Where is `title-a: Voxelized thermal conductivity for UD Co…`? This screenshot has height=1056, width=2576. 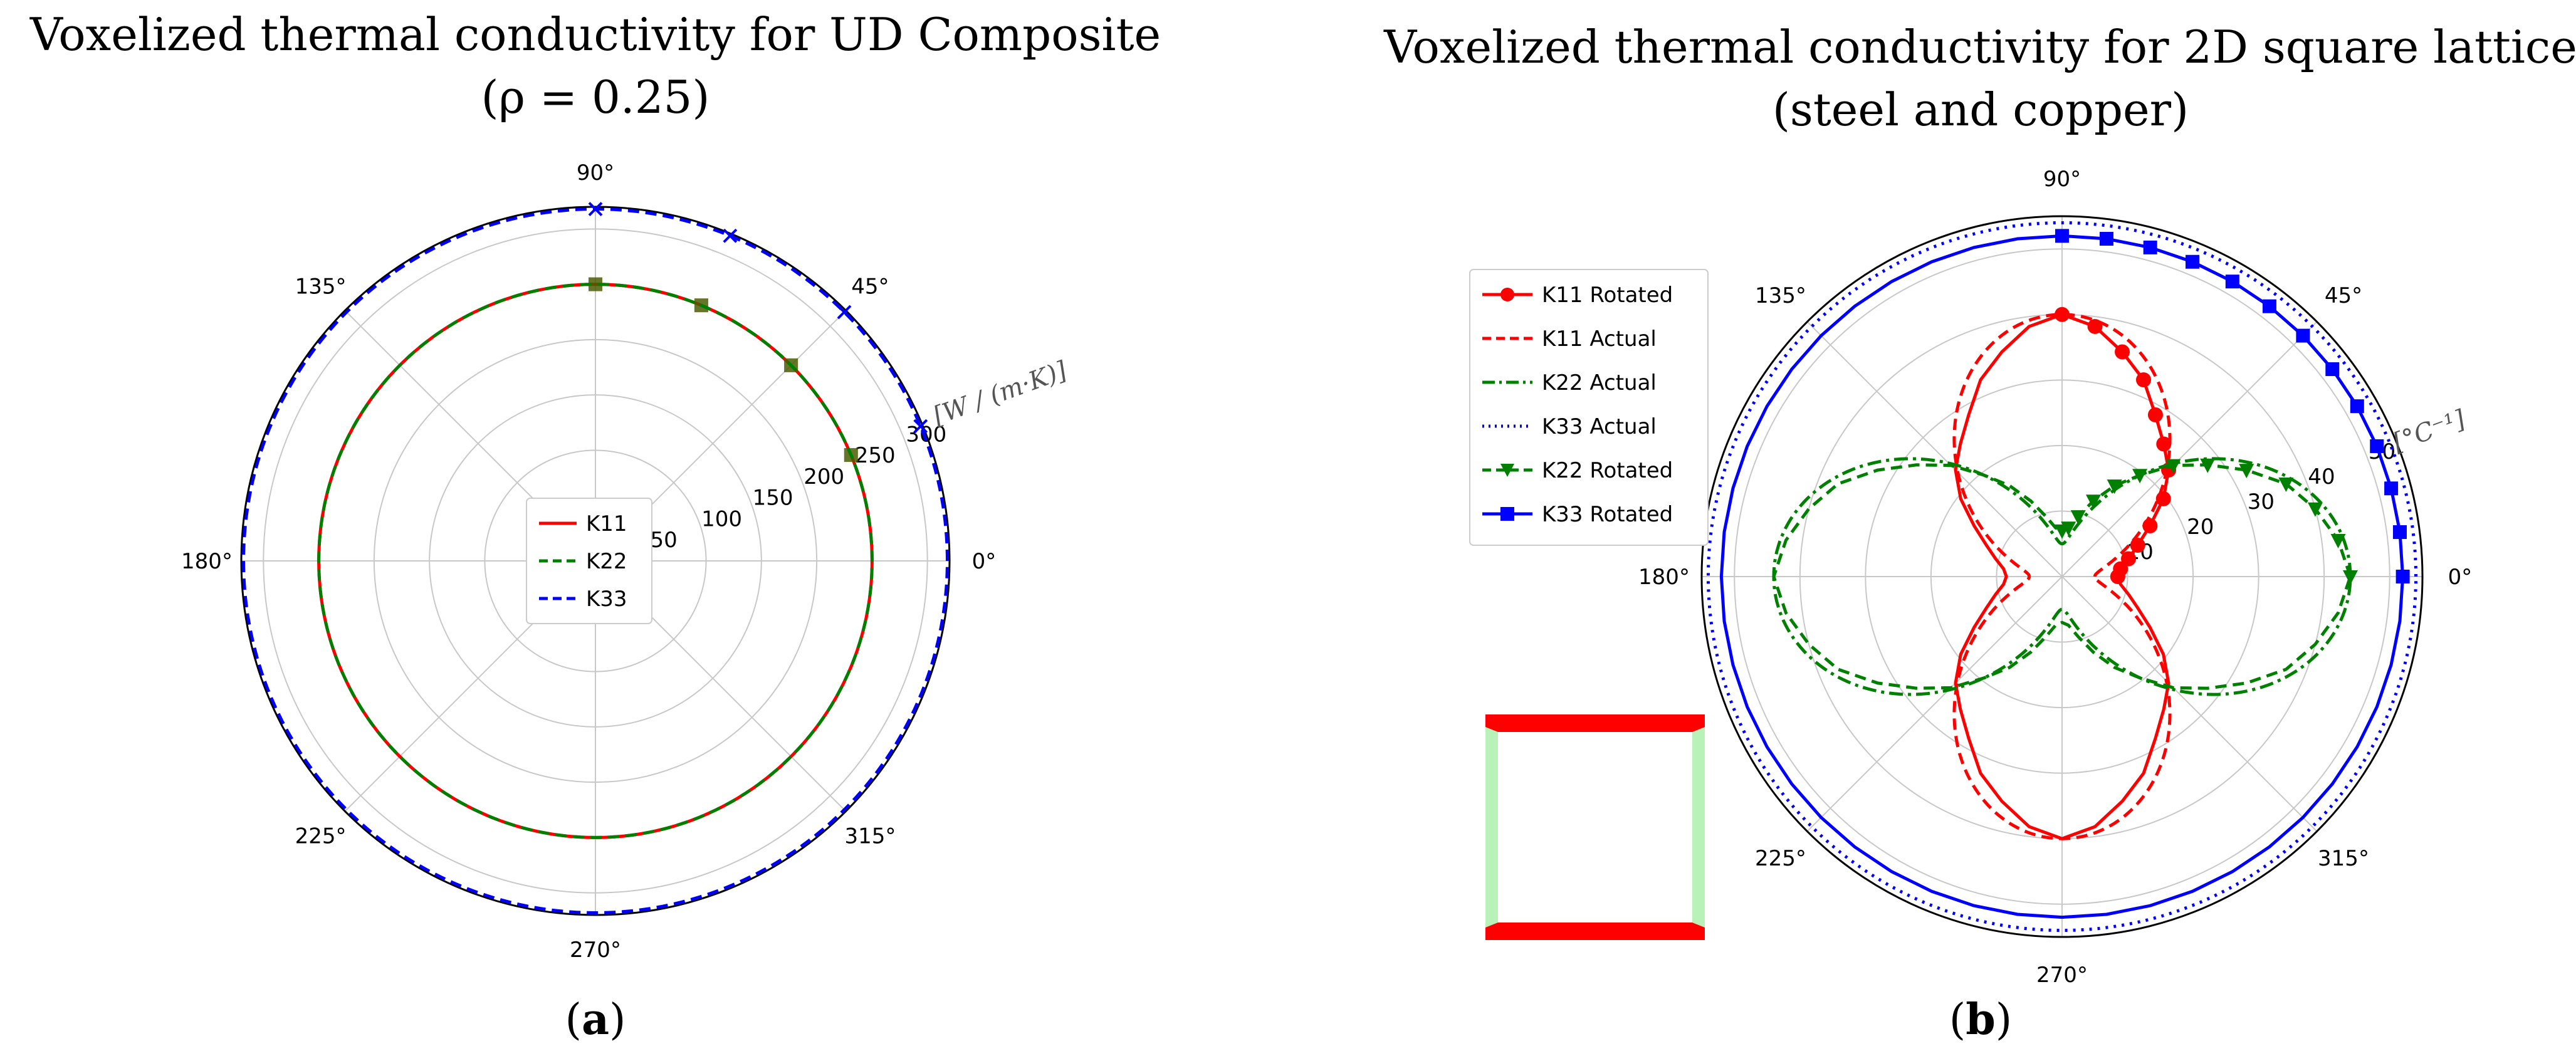 title-a: Voxelized thermal conductivity for UD Co… is located at coordinates (595, 34).